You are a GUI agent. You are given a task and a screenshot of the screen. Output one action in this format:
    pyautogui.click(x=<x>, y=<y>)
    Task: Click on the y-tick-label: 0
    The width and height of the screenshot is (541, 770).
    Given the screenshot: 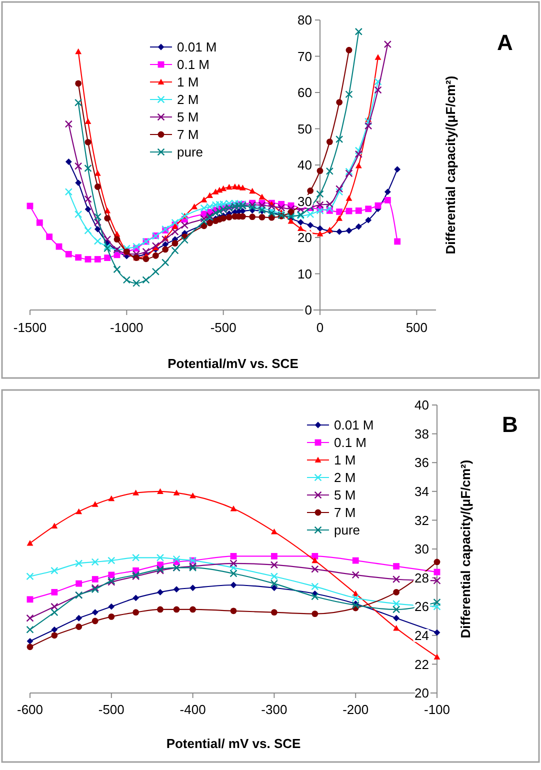 What is the action you would take?
    pyautogui.click(x=308, y=310)
    